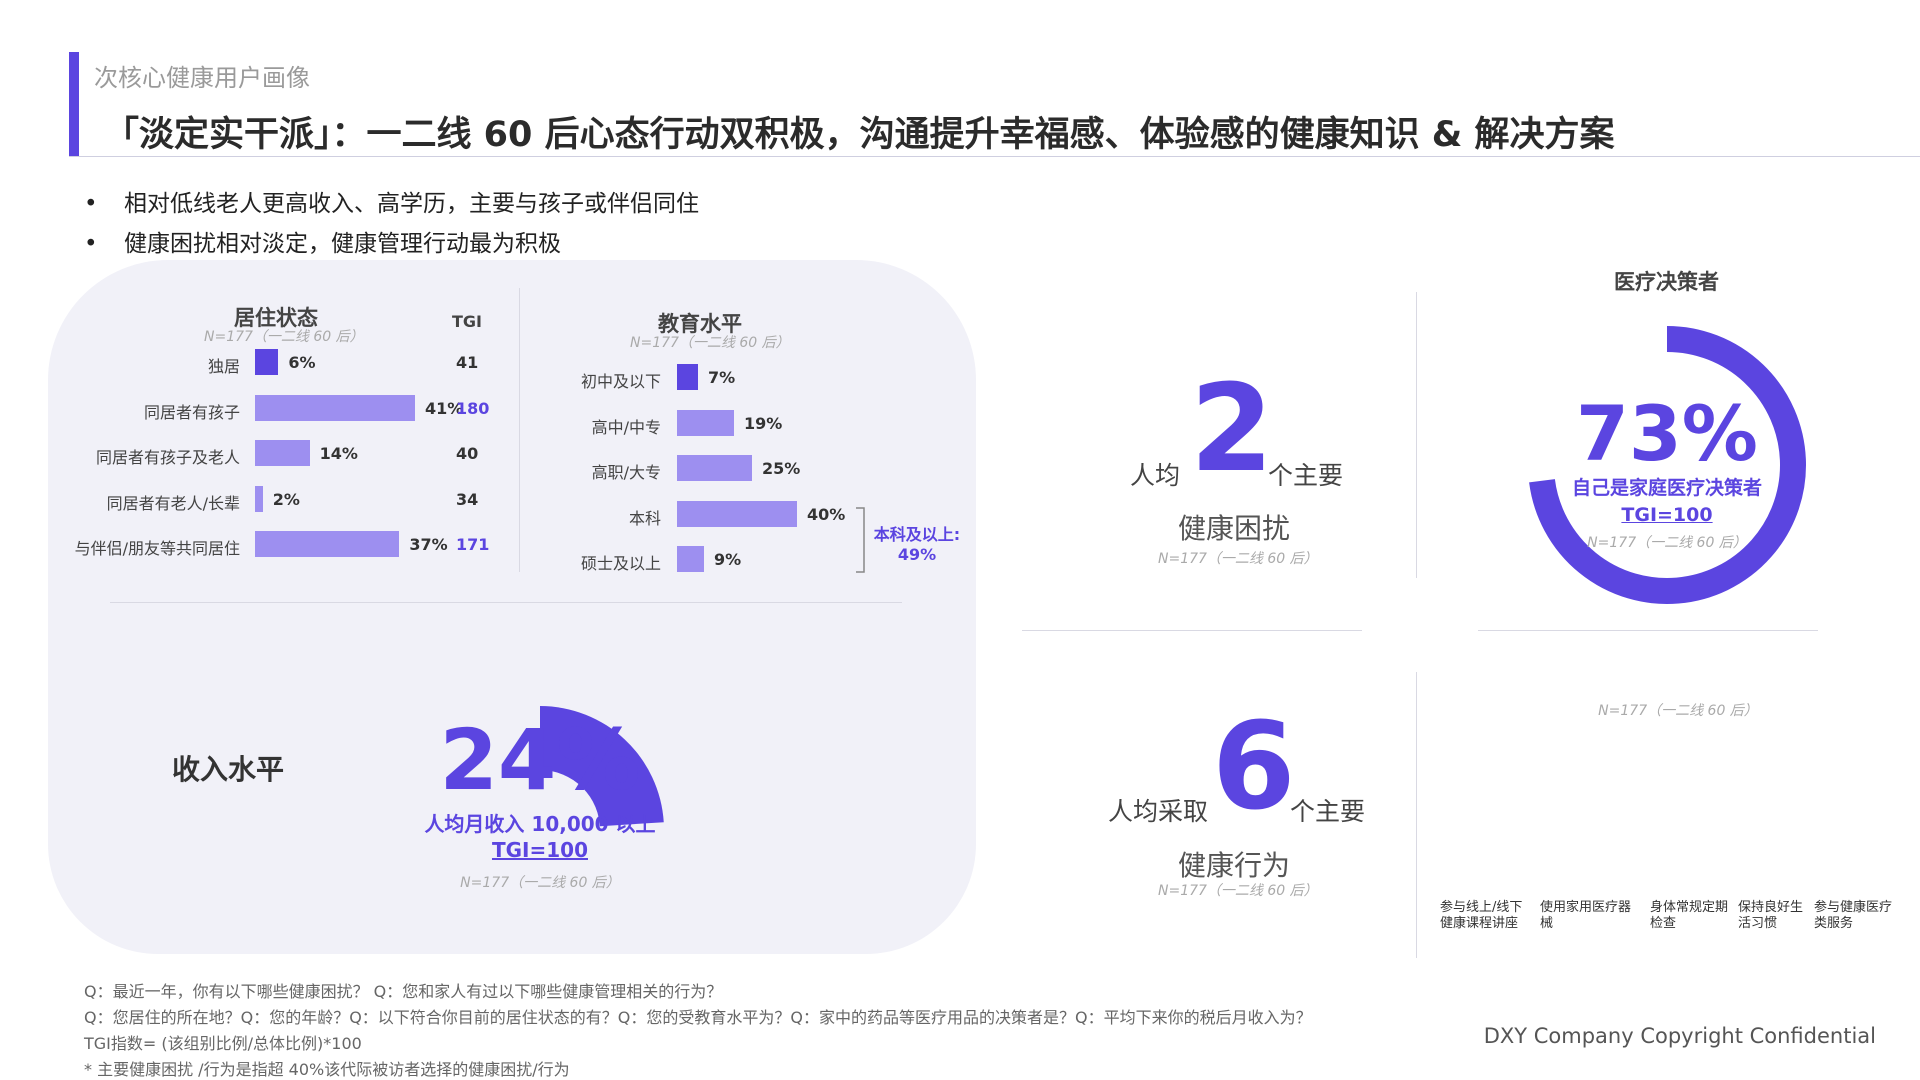 The height and width of the screenshot is (1080, 1920). Describe the element at coordinates (540, 824) in the screenshot. I see `income-desc: 人均月收入 10,000 以上` at that location.